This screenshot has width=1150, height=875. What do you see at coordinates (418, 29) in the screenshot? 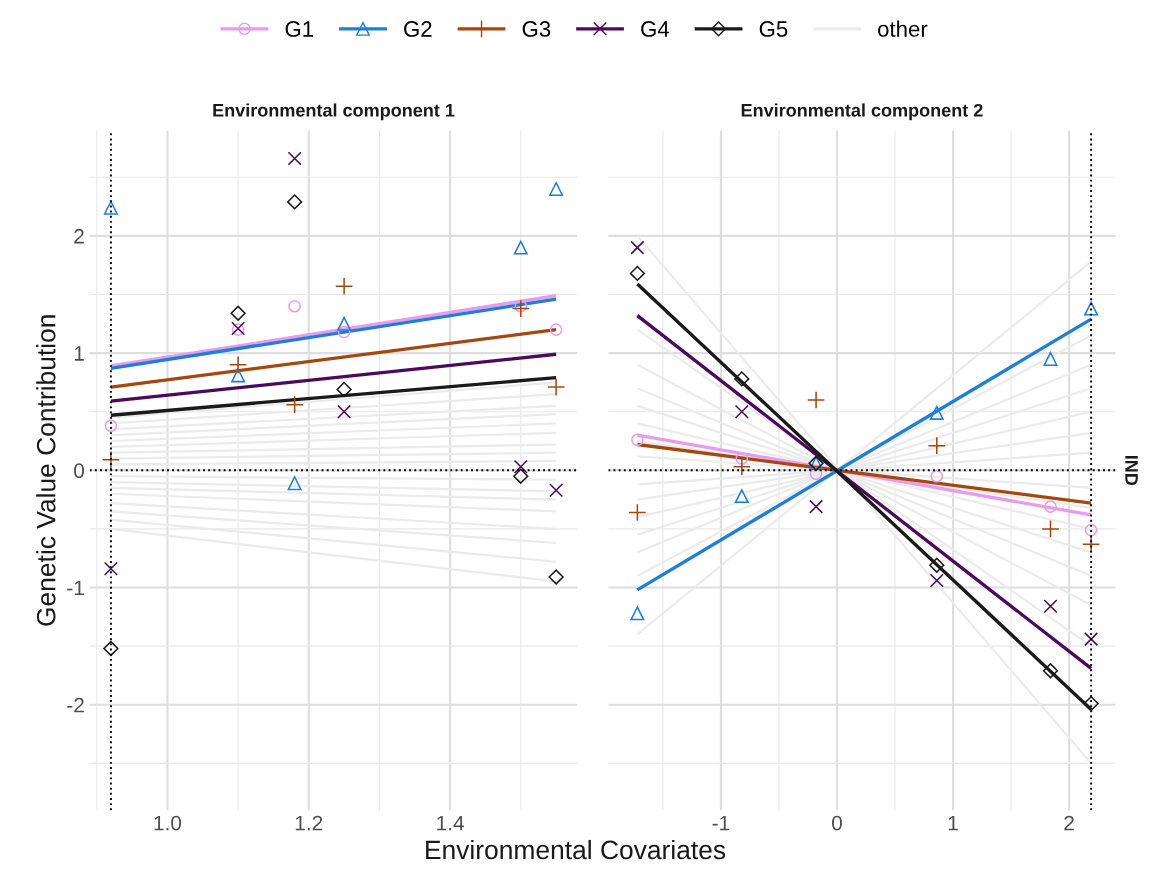
I see `legend-label: G2` at bounding box center [418, 29].